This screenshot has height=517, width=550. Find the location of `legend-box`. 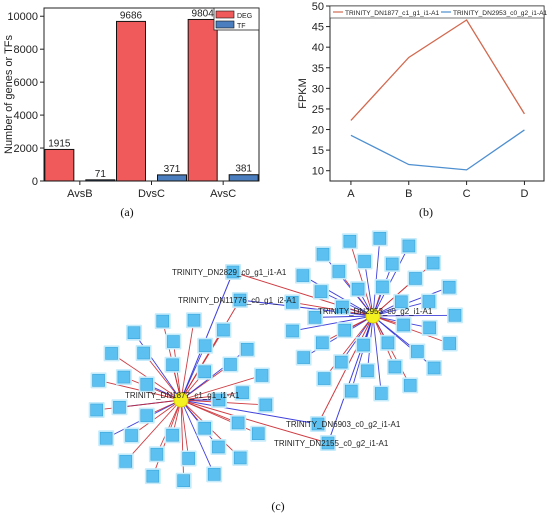

legend-box is located at coordinates (437, 12).